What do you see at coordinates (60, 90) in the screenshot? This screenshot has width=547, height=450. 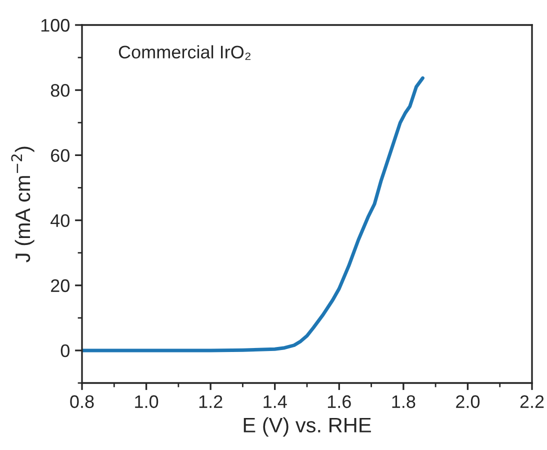 I see `y-tick-label: 80` at bounding box center [60, 90].